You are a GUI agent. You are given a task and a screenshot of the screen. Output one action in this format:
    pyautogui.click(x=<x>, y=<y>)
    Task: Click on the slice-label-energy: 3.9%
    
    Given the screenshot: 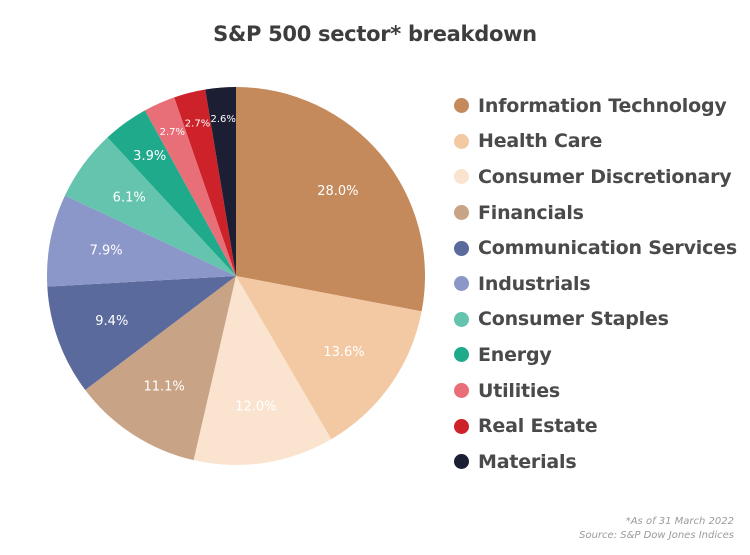 What is the action you would take?
    pyautogui.click(x=149, y=156)
    